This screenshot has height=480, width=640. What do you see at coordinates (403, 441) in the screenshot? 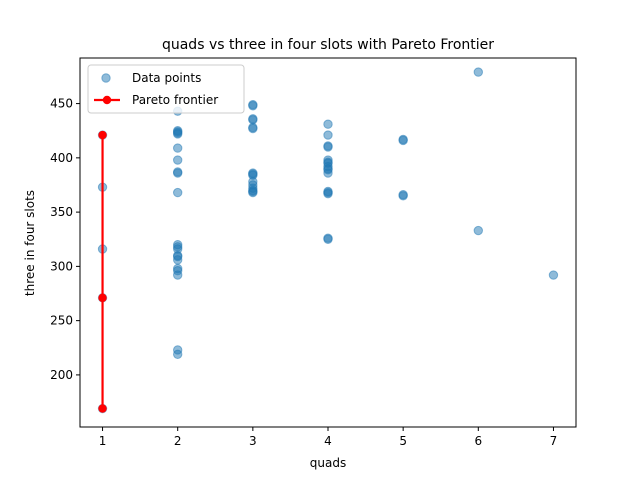
I see `x-tick-label: 5` at bounding box center [403, 441].